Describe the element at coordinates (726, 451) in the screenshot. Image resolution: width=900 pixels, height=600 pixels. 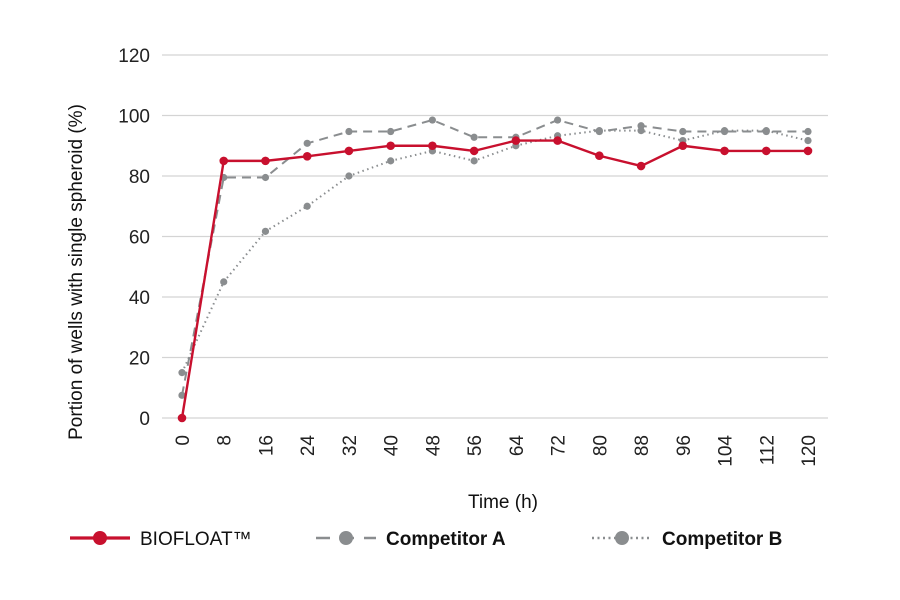
I see `x-tick-label: 104` at that location.